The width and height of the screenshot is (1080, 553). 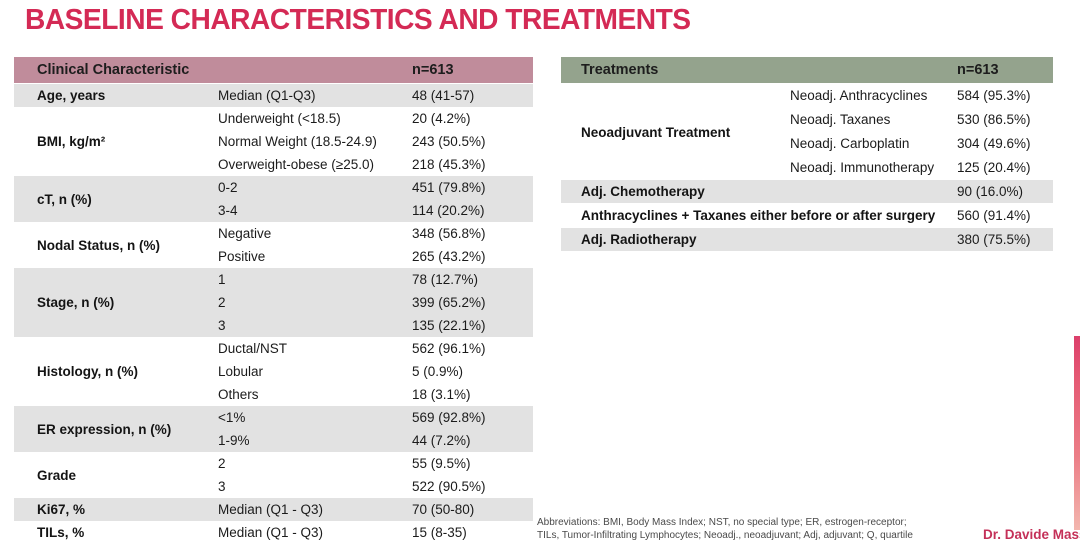 What do you see at coordinates (449, 141) in the screenshot?
I see `value: 243 (50.5%)` at bounding box center [449, 141].